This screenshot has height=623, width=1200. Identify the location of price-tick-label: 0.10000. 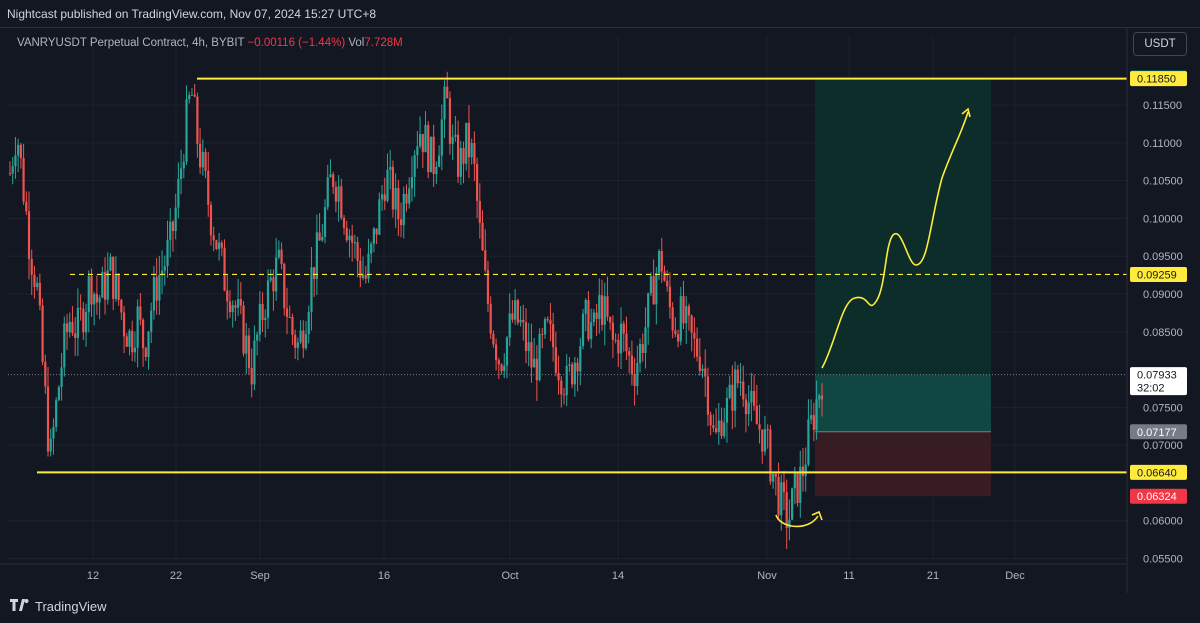
(1163, 219).